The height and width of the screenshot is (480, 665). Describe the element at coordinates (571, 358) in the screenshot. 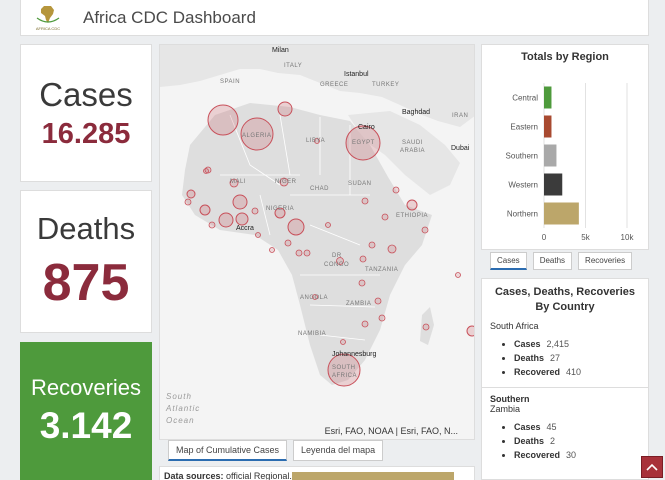

I see `stat-deaths: Deaths 27` at that location.